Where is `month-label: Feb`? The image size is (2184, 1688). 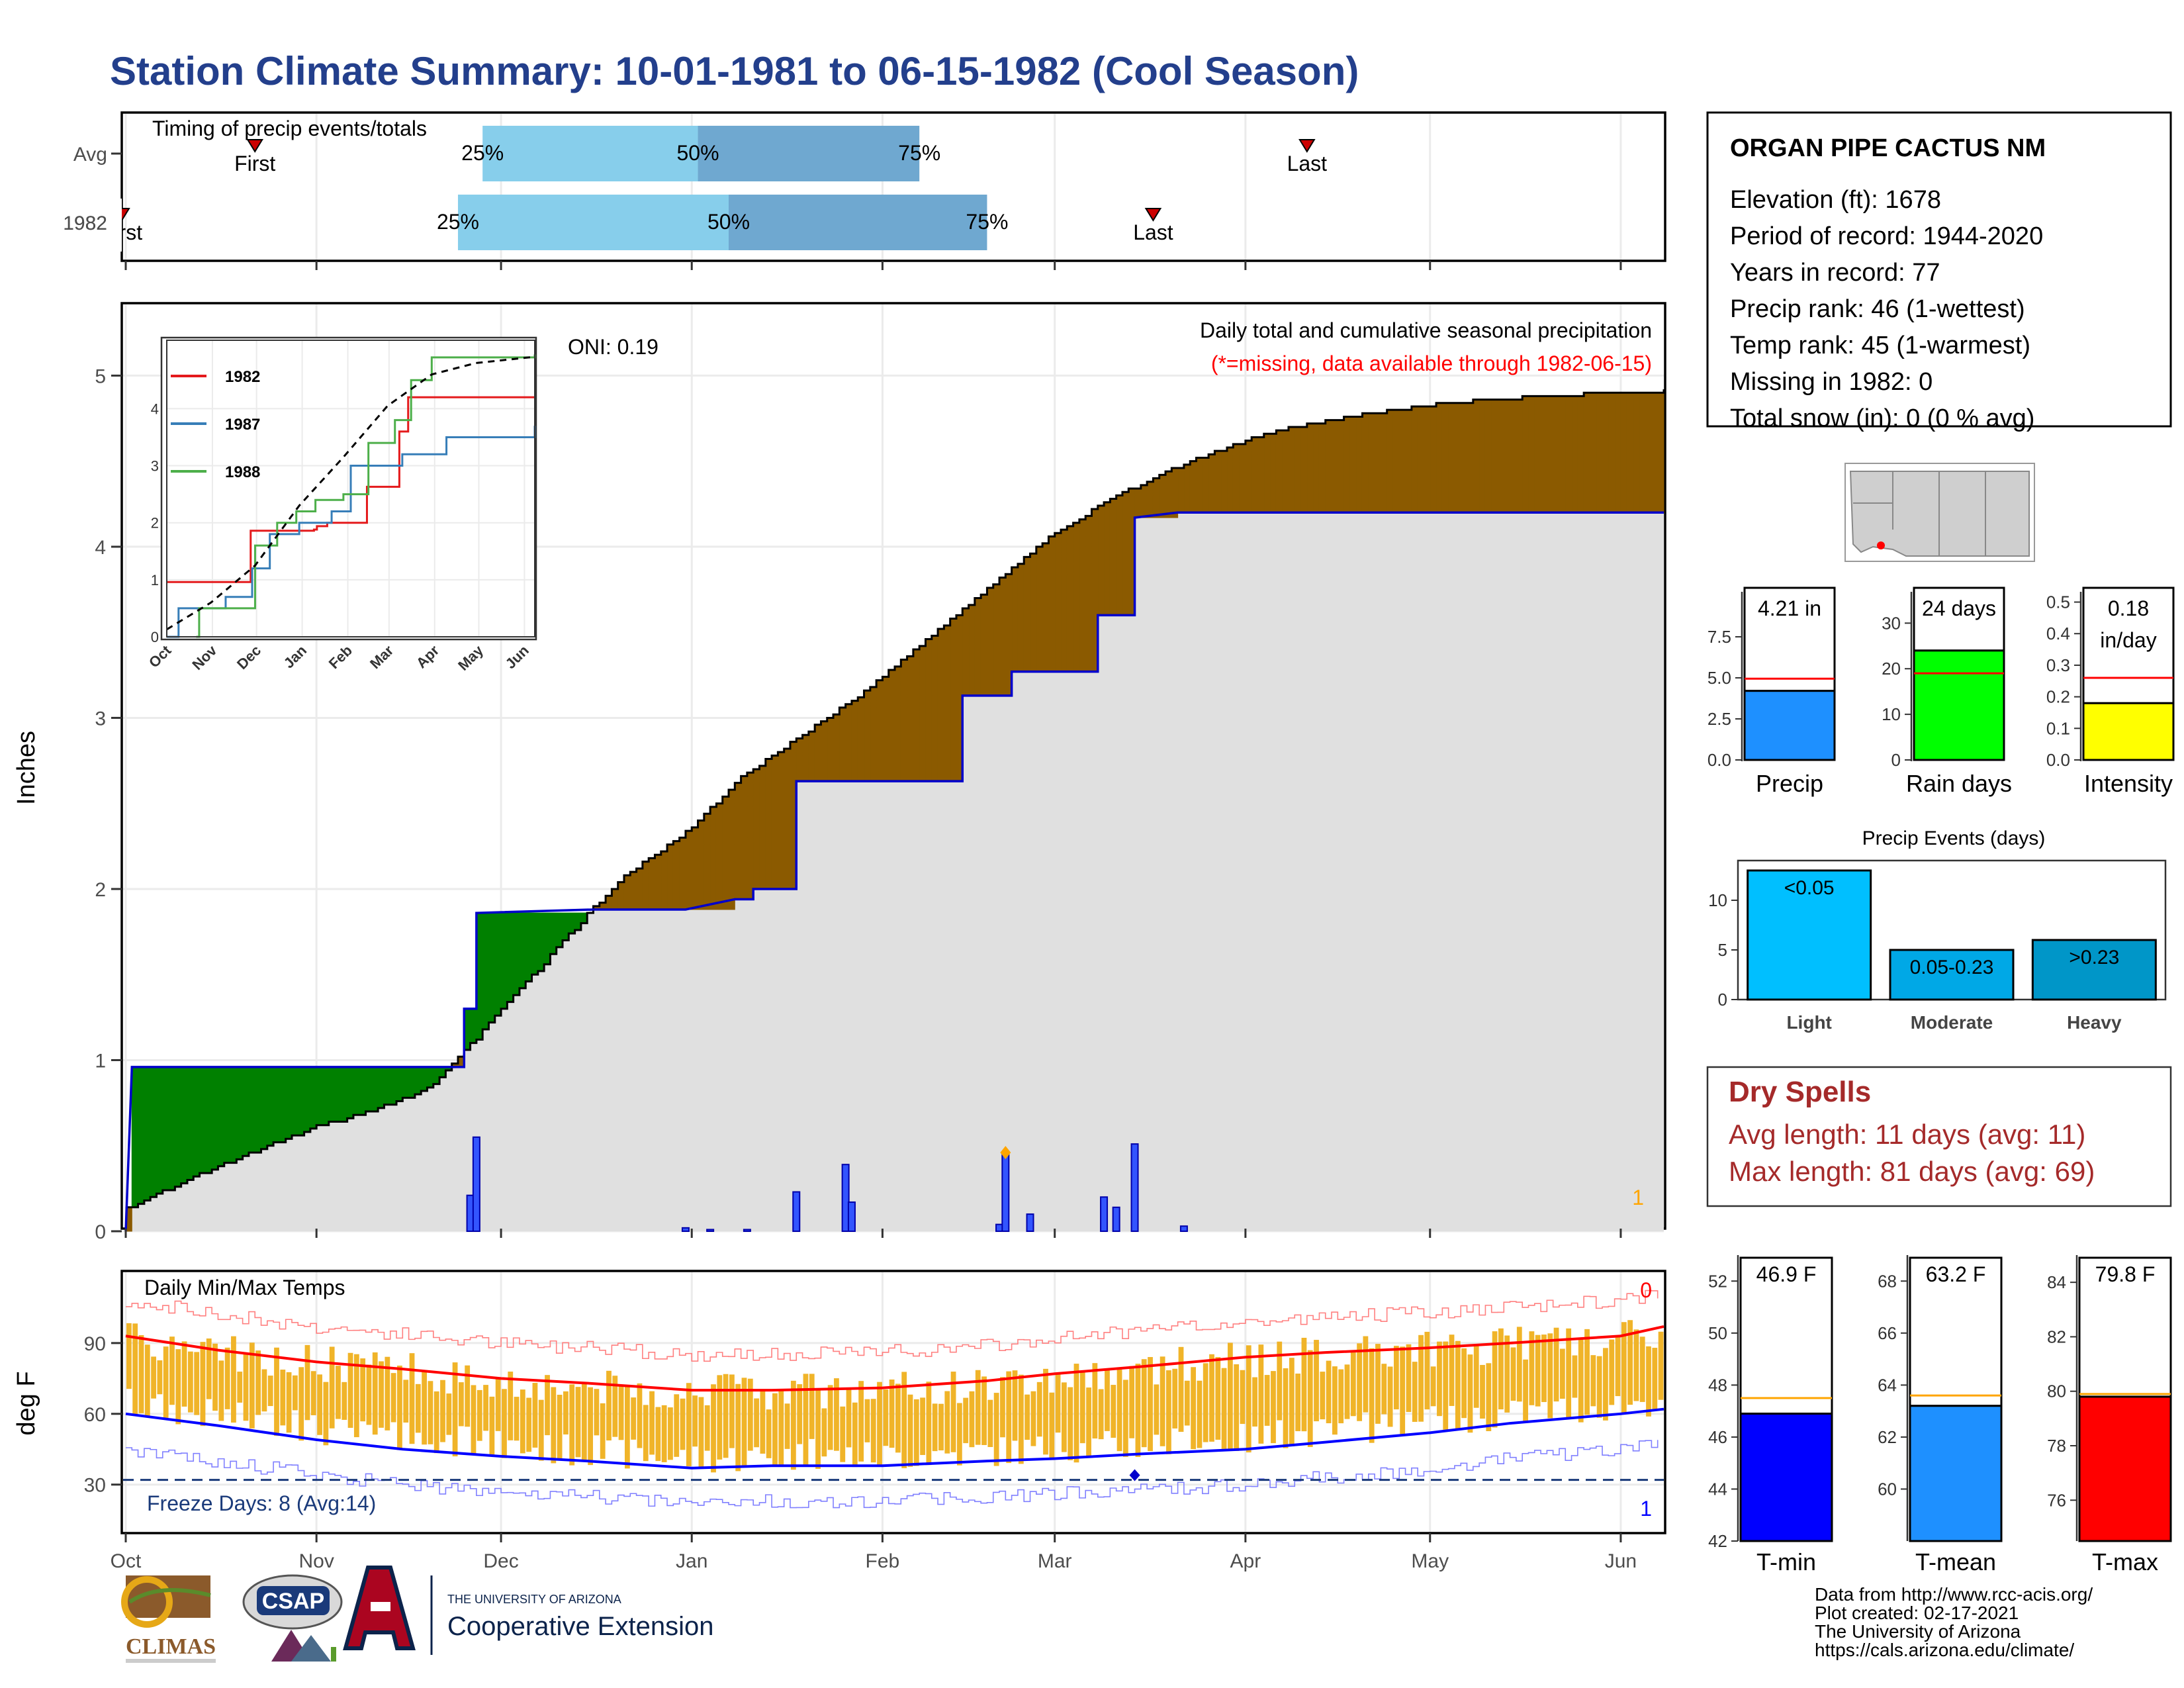
month-label: Feb is located at coordinates (883, 1561).